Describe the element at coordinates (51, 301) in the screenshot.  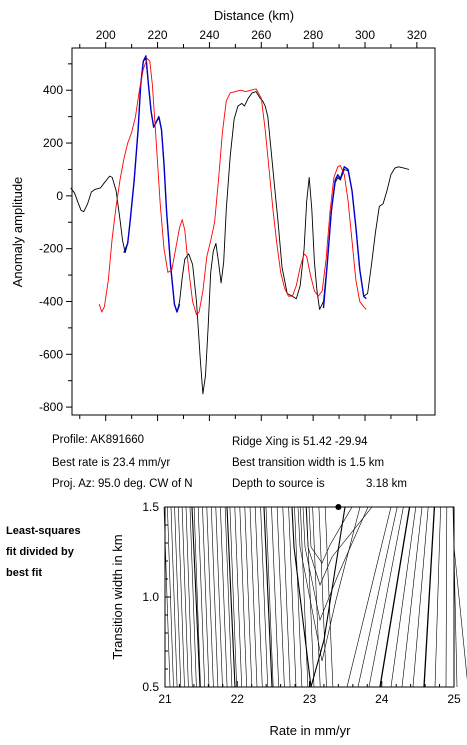
I see `y-tick-label: -400` at that location.